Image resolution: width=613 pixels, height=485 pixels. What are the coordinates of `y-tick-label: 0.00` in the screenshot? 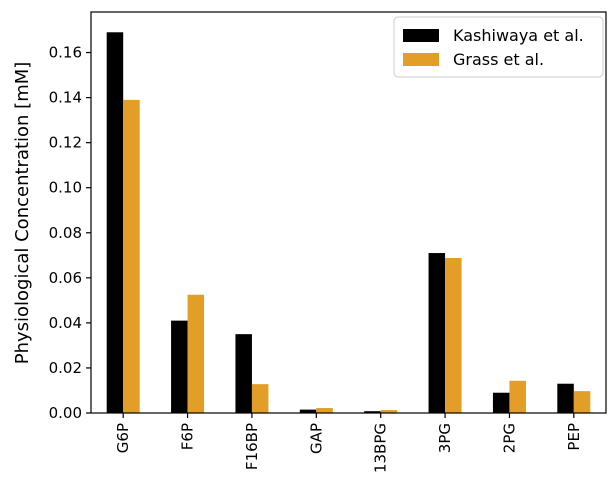 It's located at (65, 413).